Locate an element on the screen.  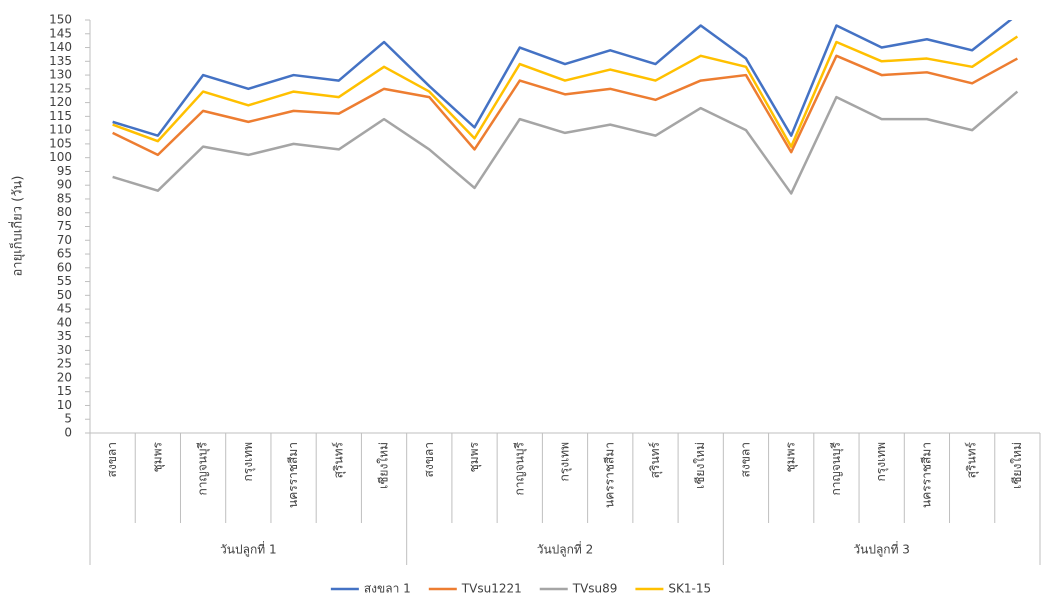
legend-label: SK1-15 is located at coordinates (689, 589).